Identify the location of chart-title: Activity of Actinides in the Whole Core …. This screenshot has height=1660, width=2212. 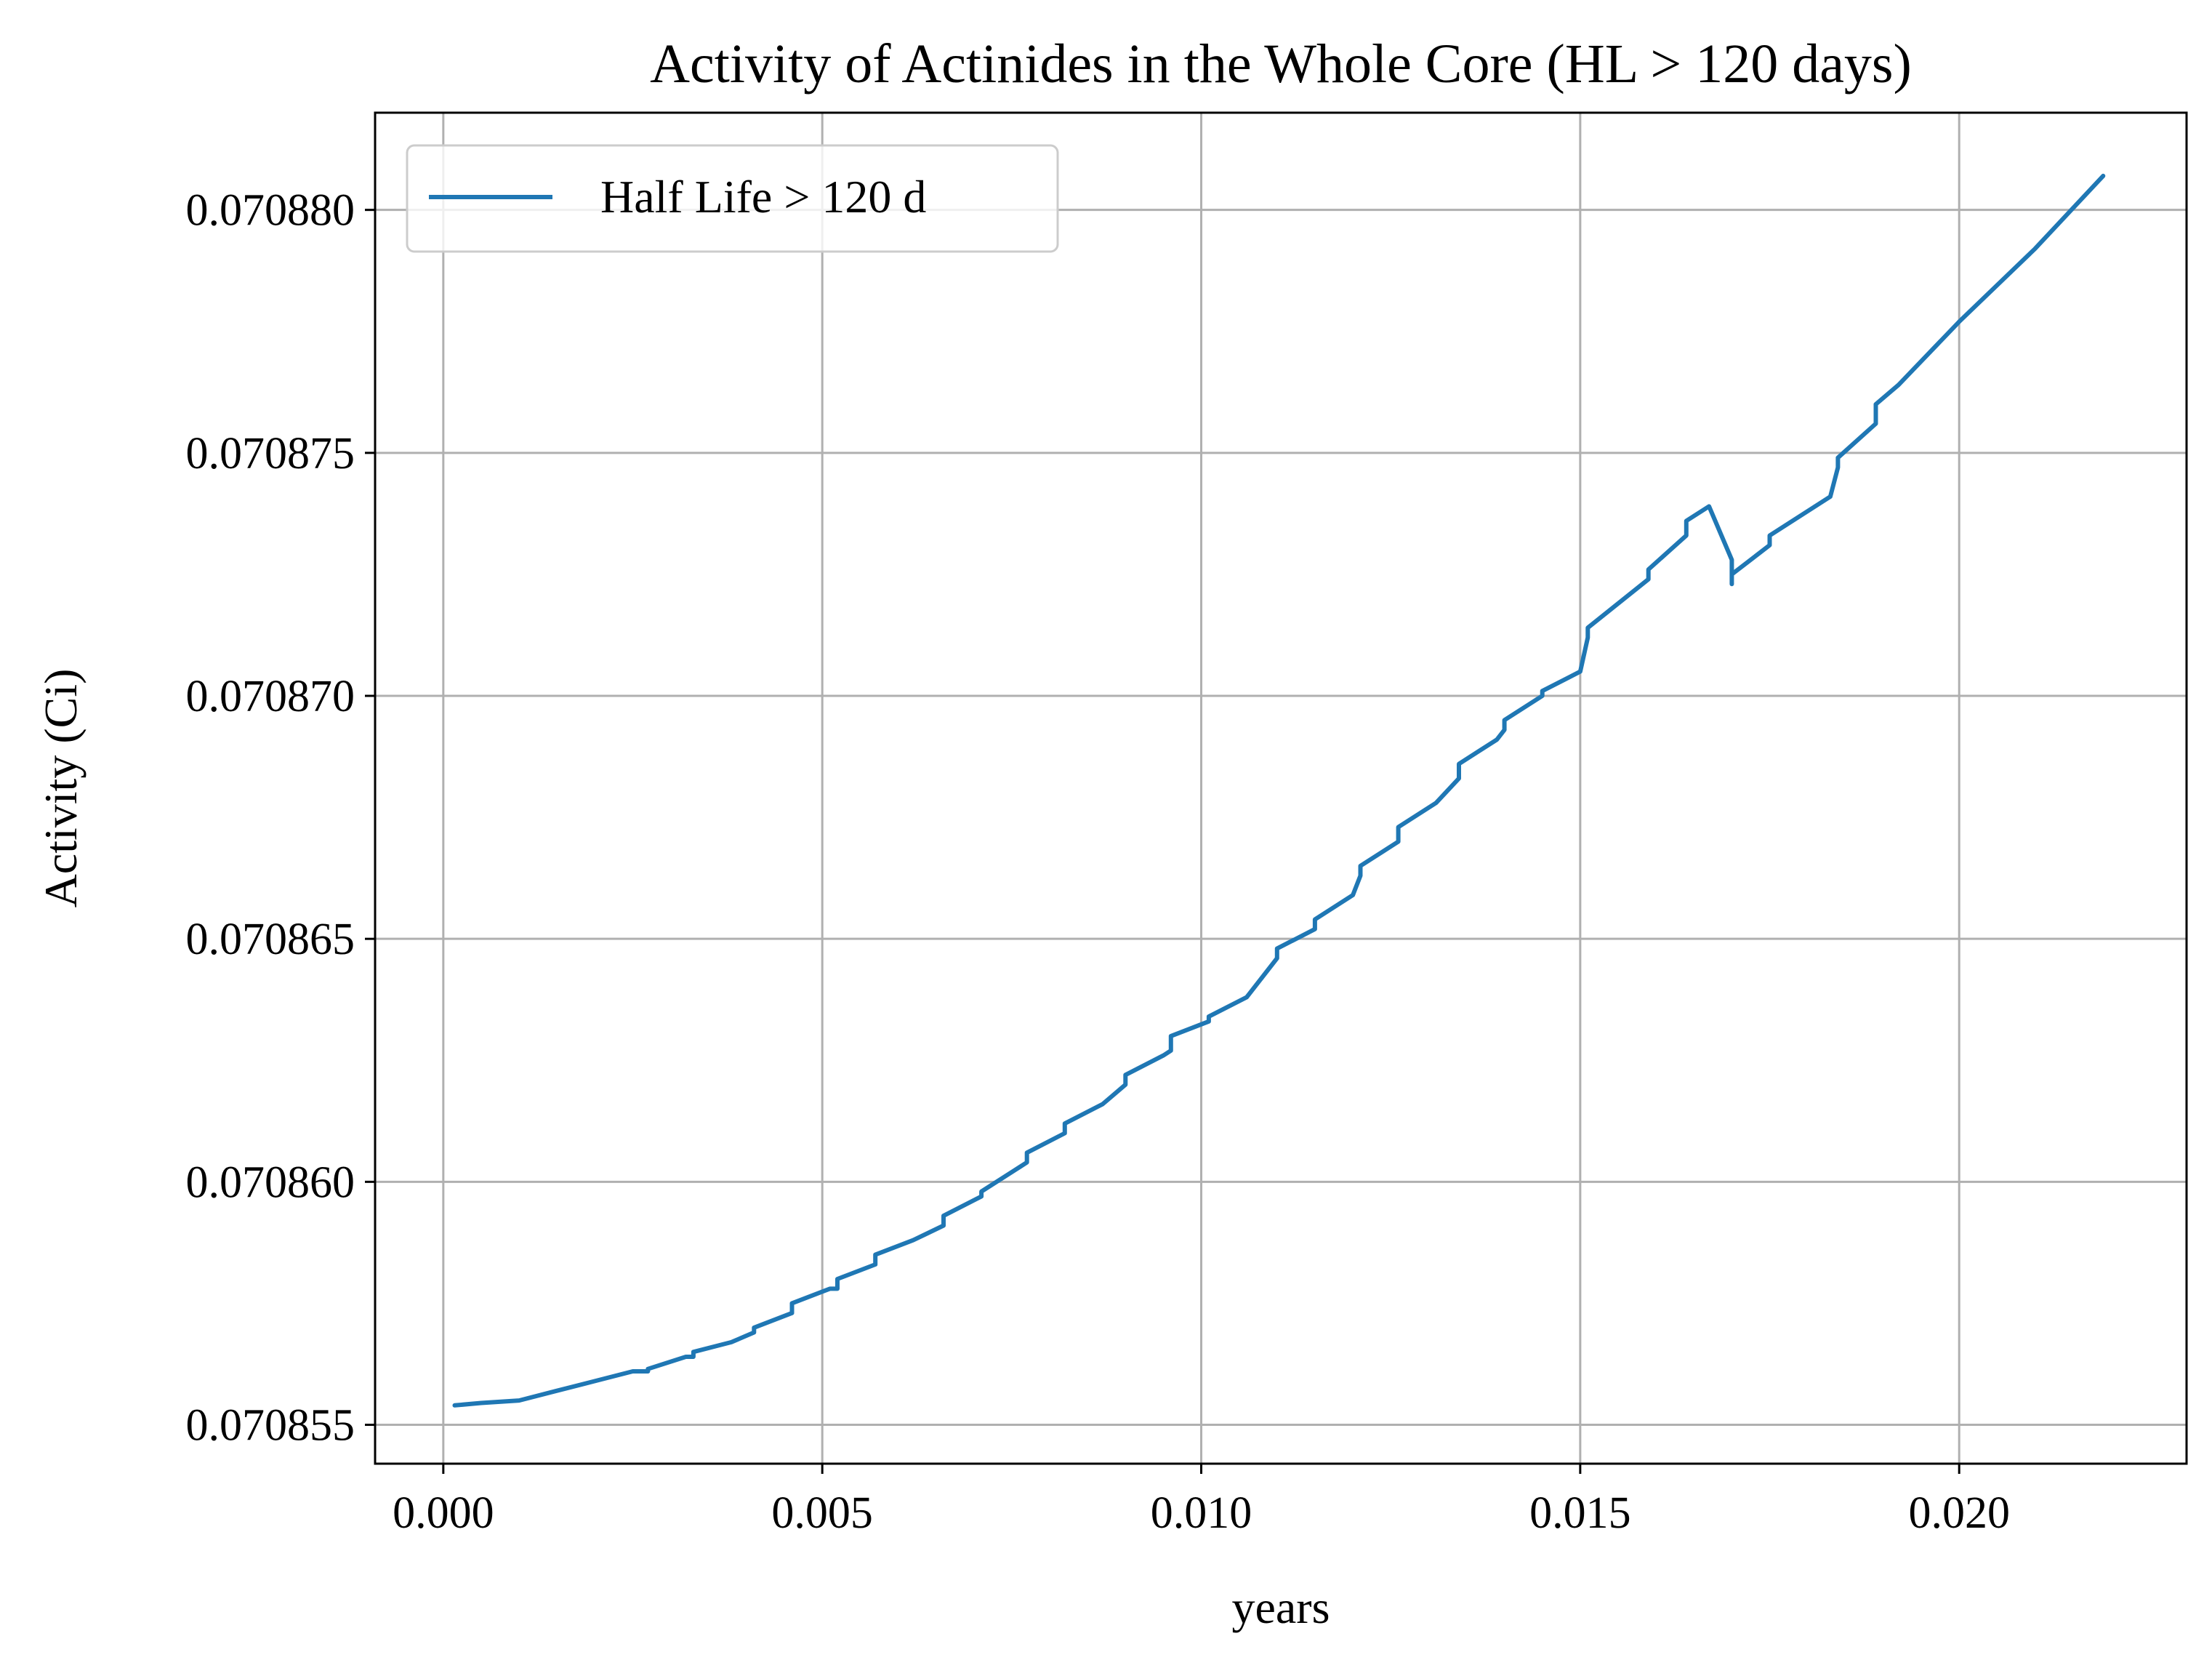
(1281, 64).